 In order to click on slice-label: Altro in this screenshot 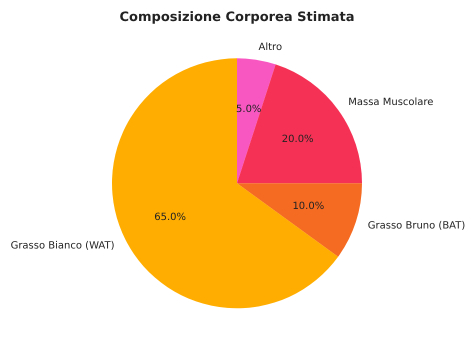, I will do `click(270, 48)`.